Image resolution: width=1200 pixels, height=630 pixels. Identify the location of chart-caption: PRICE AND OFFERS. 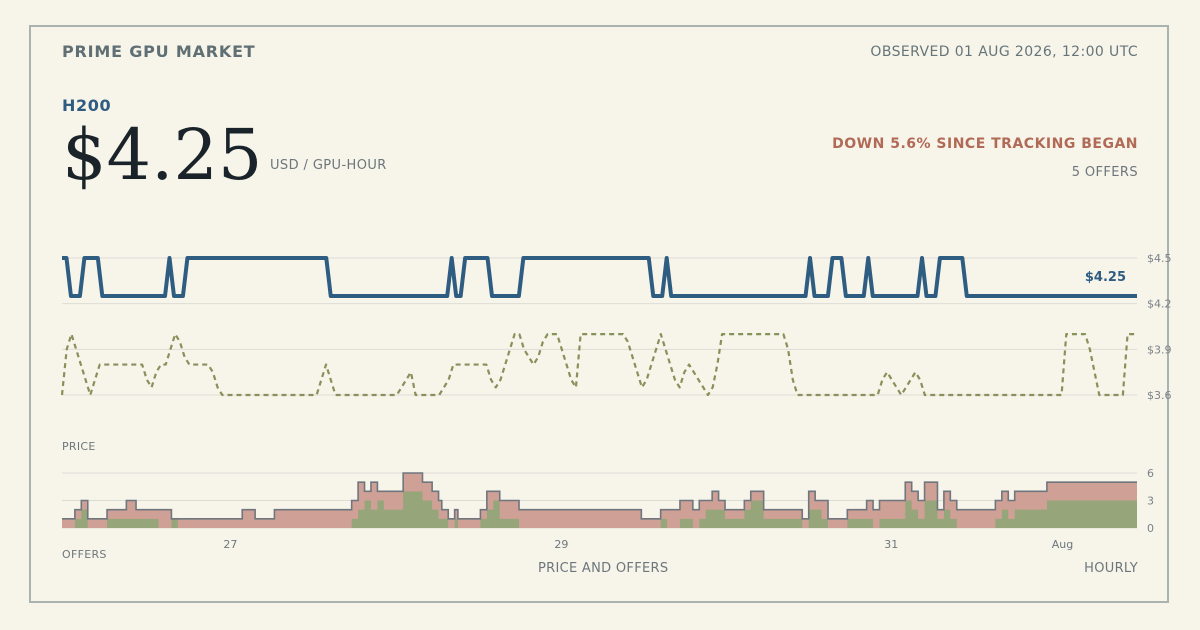
(603, 568).